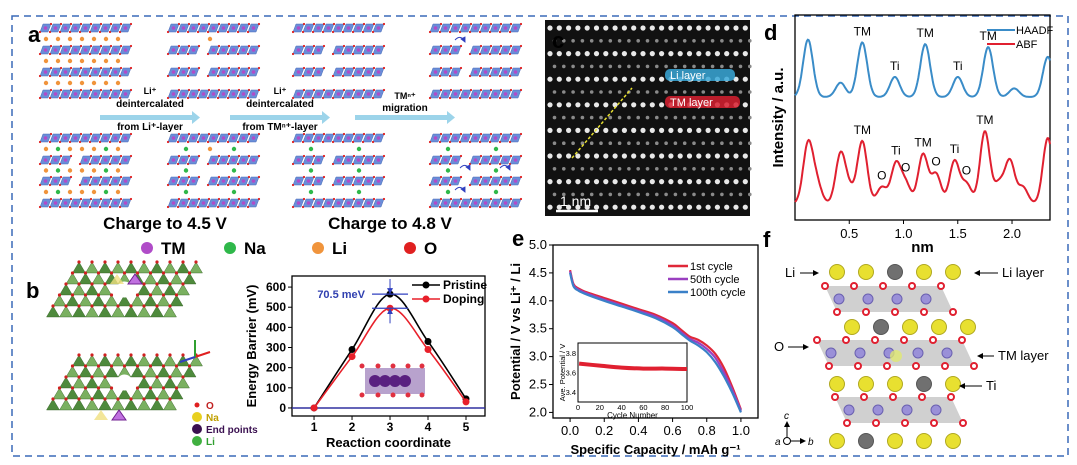  What do you see at coordinates (388, 346) in the screenshot?
I see `plot-frame` at bounding box center [388, 346].